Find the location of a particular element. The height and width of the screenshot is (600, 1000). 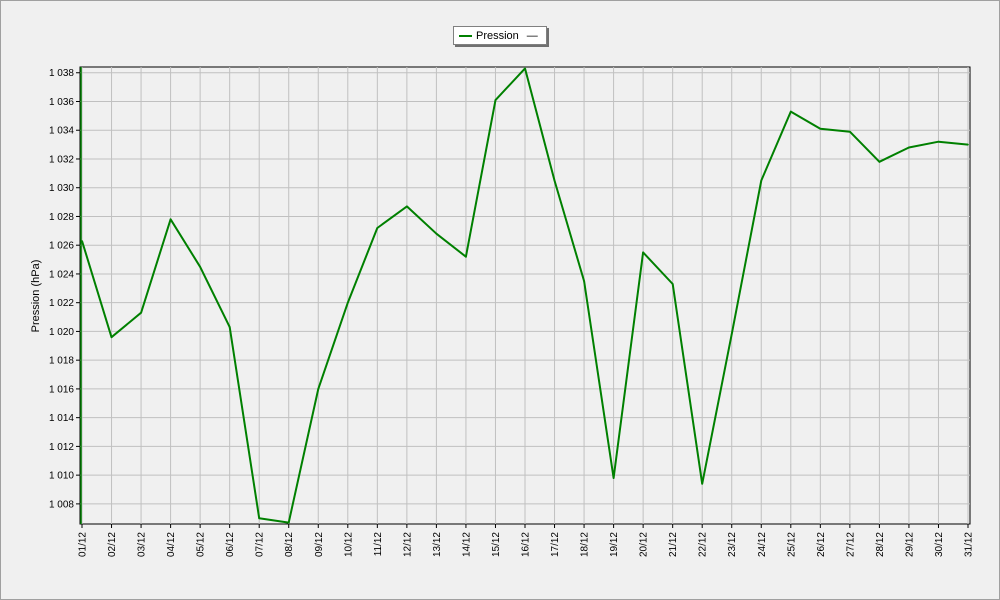

legend-label-pression: Pression is located at coordinates (497, 35).